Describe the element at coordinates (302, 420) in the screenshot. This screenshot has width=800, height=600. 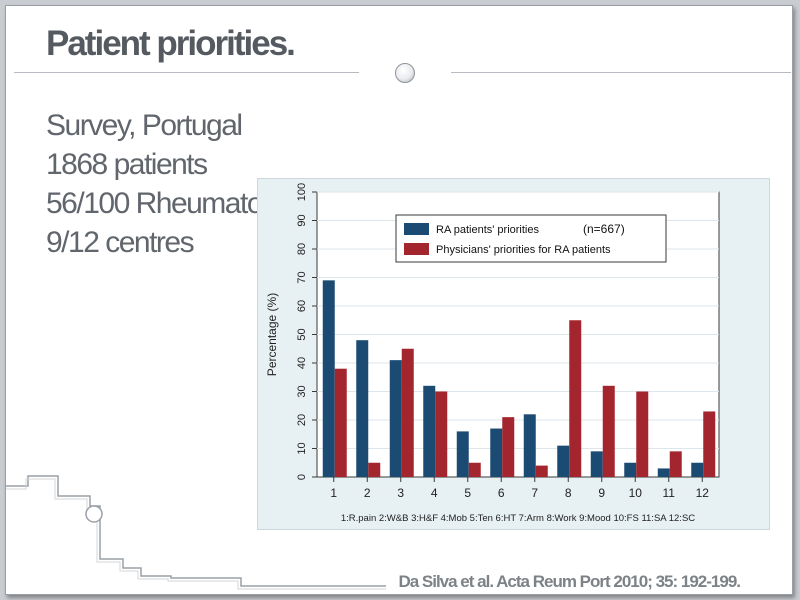
I see `y-tick-label: 20` at that location.